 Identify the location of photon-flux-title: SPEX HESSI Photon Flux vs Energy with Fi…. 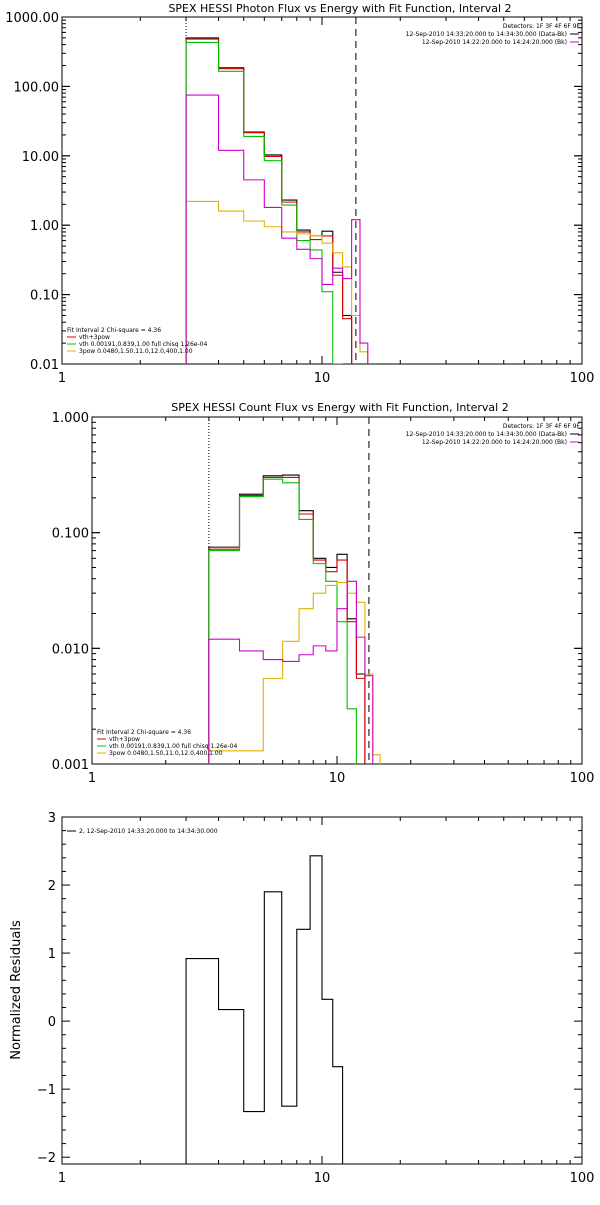
(339, 8).